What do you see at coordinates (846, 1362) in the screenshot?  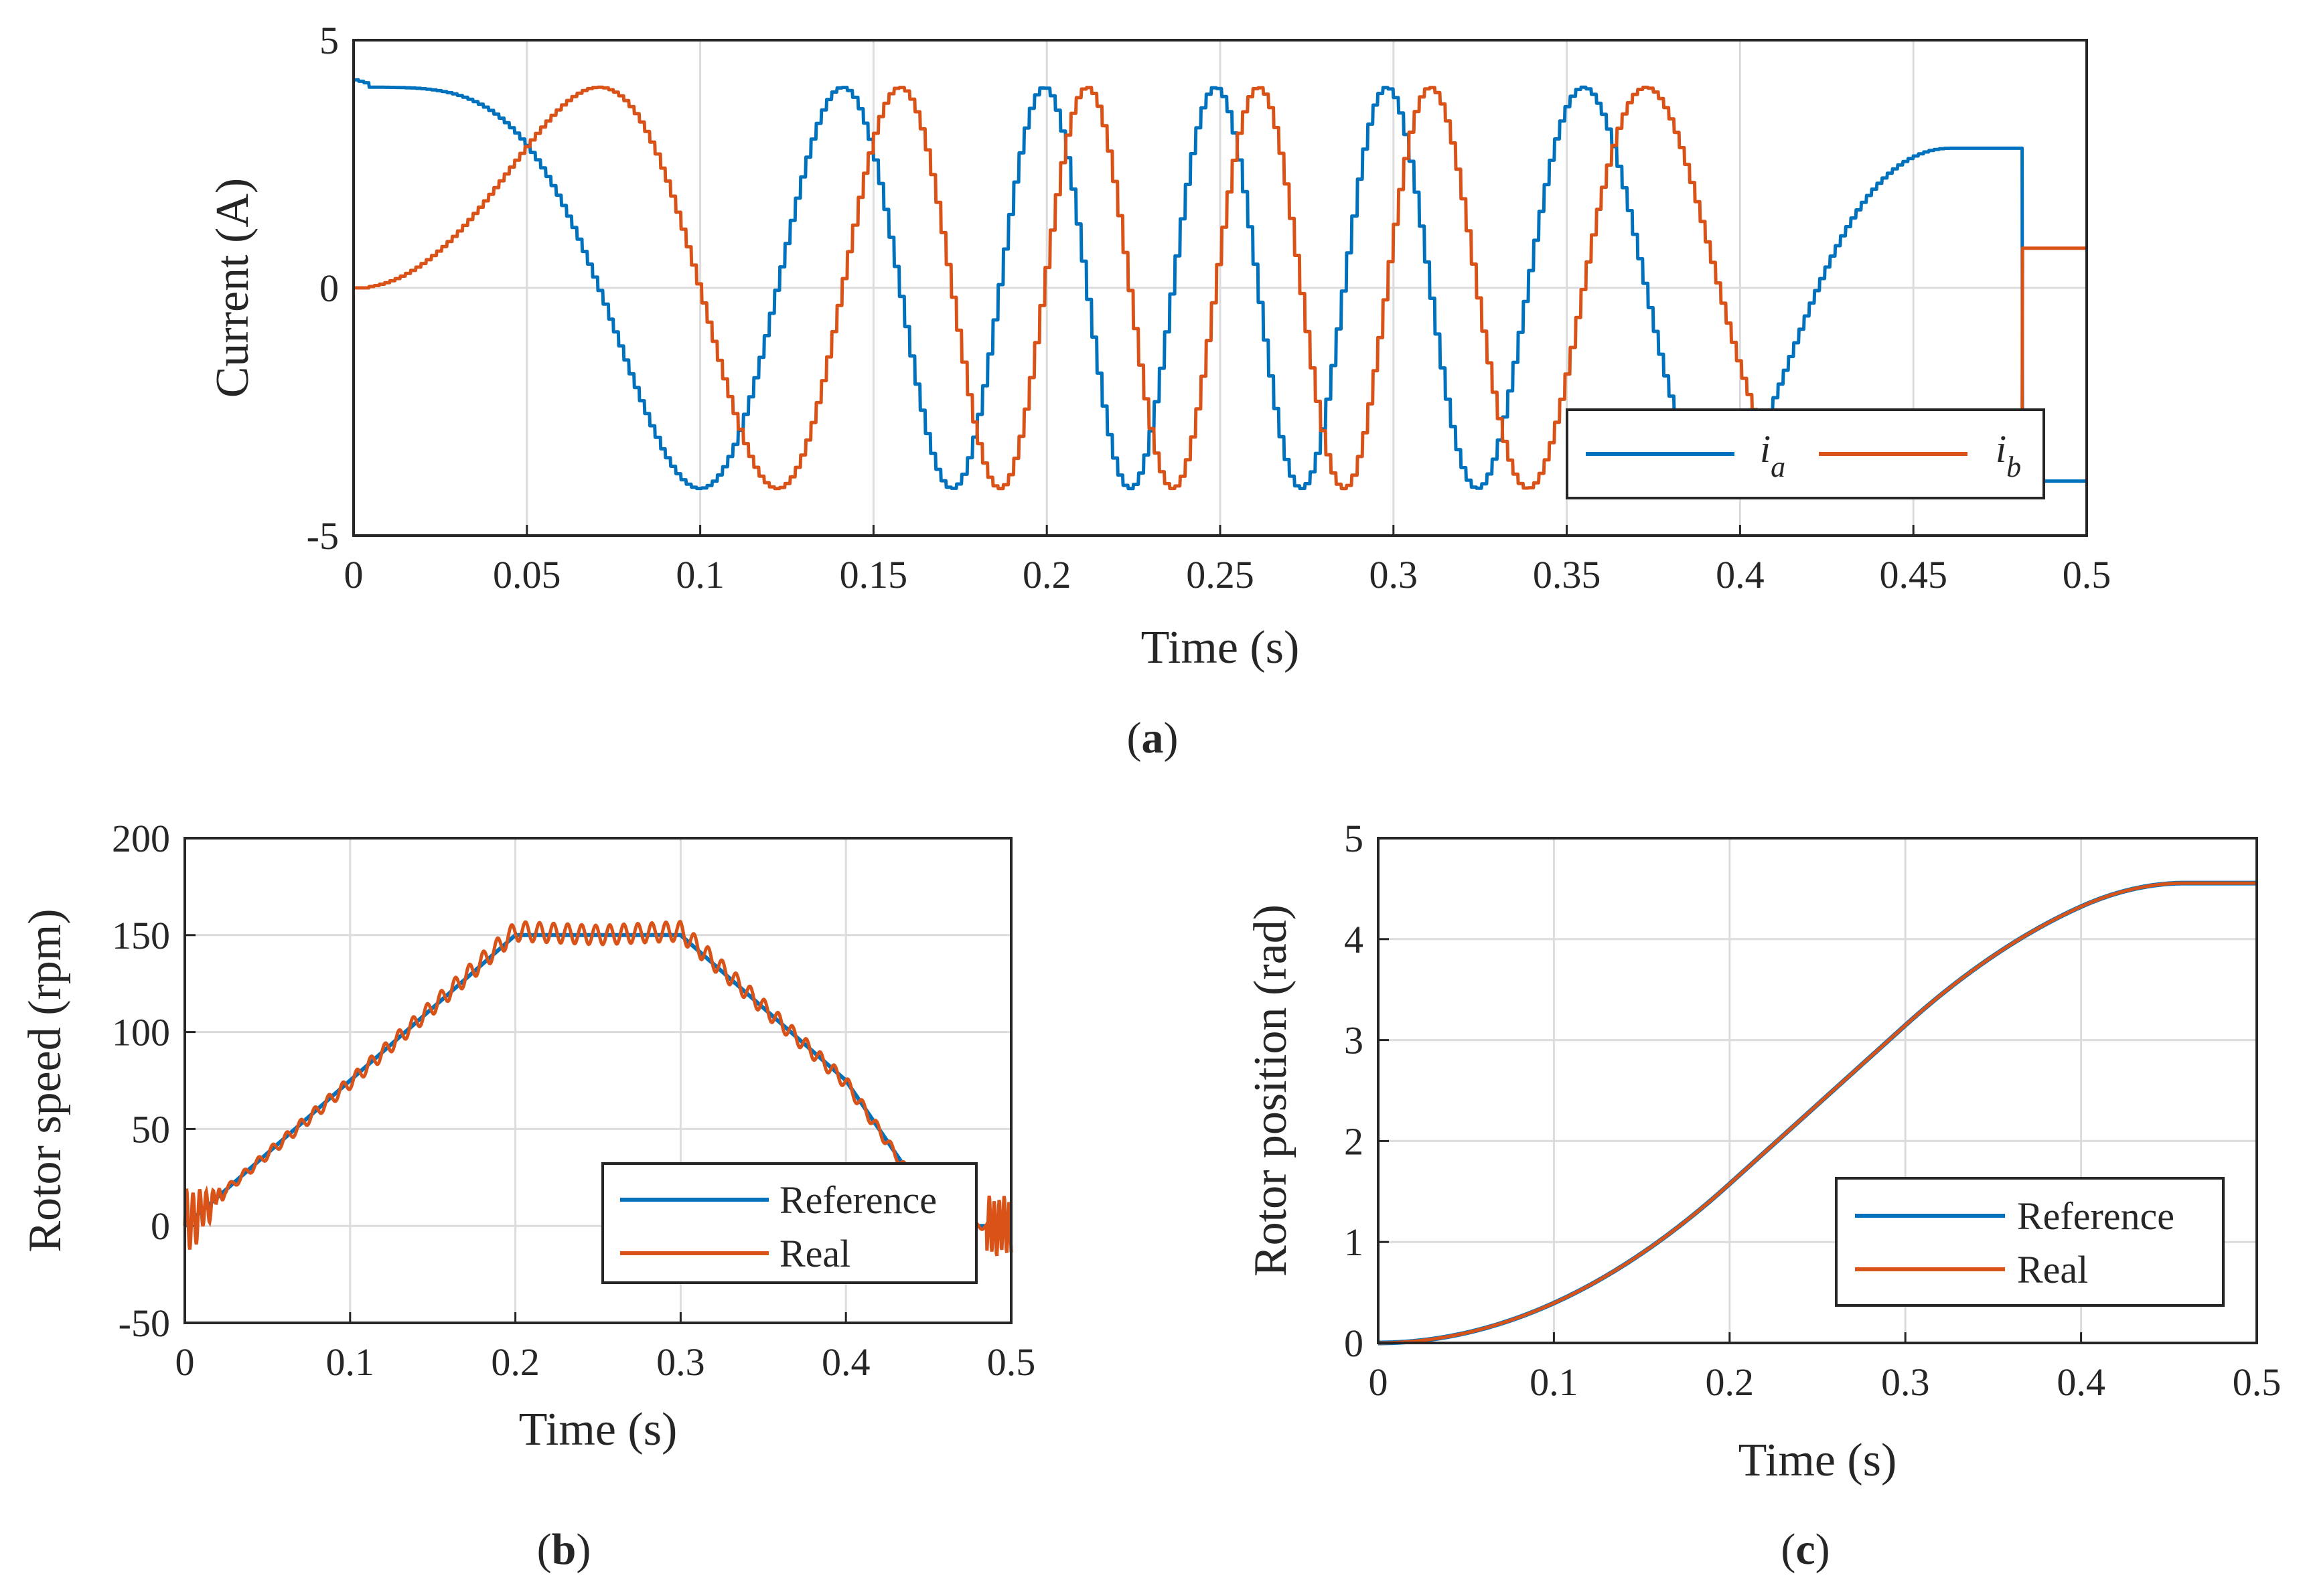 I see `panel-b-xtick-label: 0.4` at bounding box center [846, 1362].